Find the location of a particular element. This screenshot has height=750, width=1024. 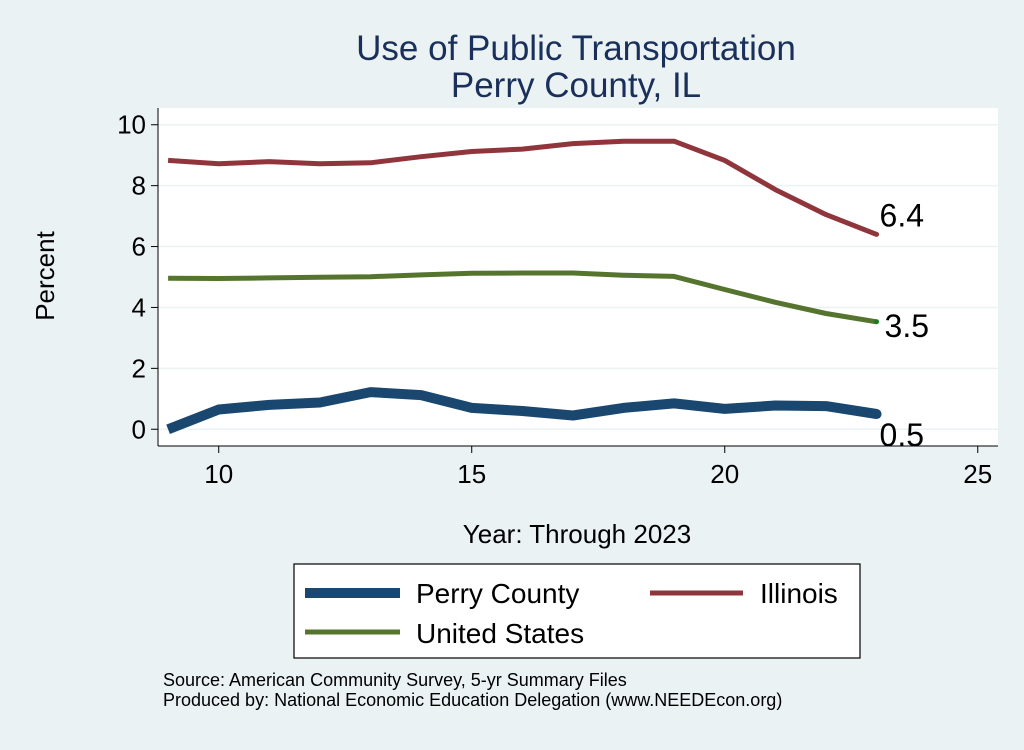

series-end-label-united-states: 3.5 is located at coordinates (907, 326).